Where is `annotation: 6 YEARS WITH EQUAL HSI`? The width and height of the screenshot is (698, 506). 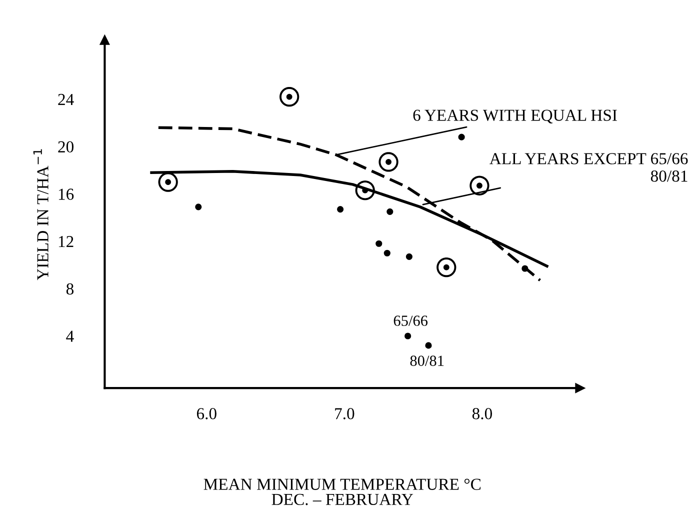 annotation: 6 YEARS WITH EQUAL HSI is located at coordinates (515, 117).